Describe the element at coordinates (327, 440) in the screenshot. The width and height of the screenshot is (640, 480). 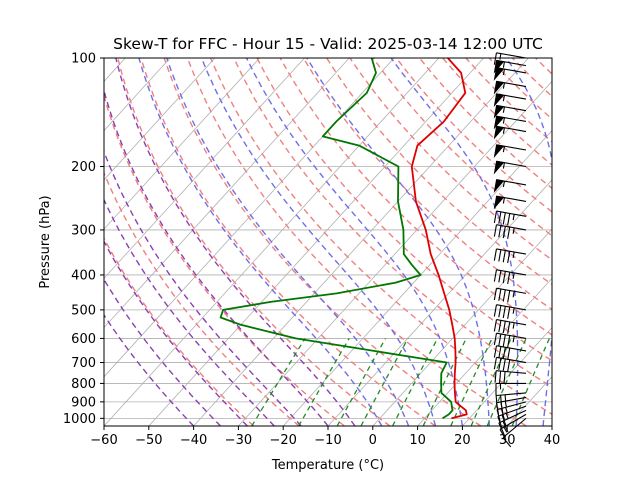
I see `x-tick-label: −10` at that location.